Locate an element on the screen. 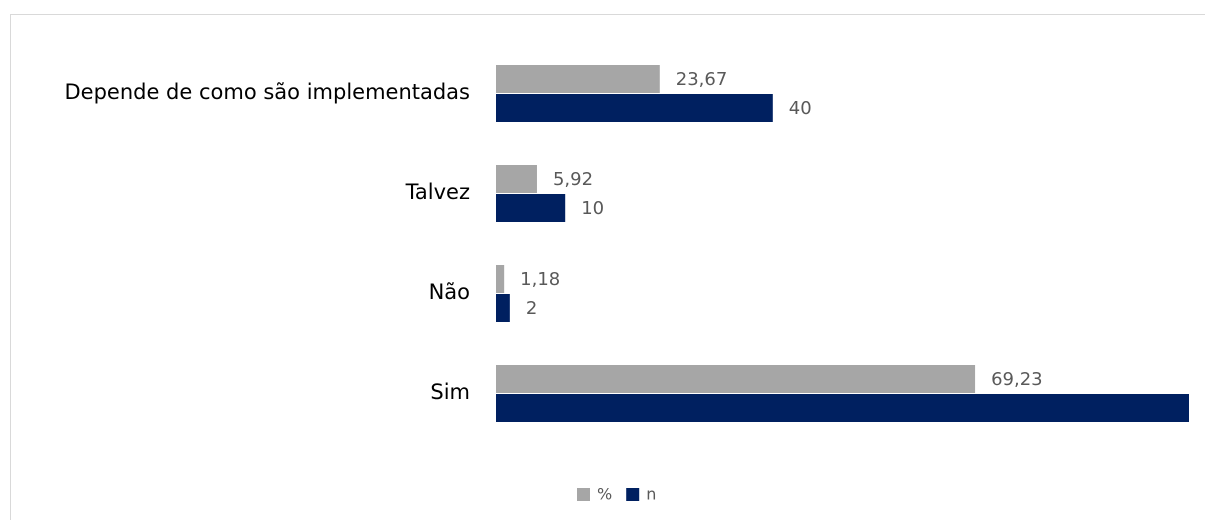  data-label: 2 is located at coordinates (531, 308).